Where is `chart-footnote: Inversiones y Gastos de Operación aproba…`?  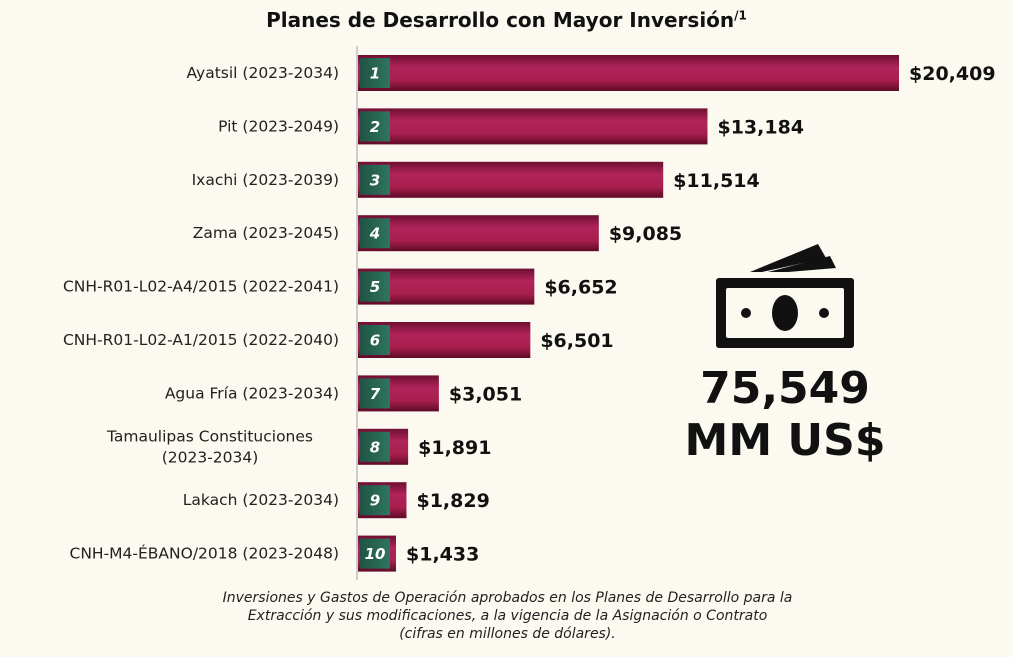
chart-footnote: Inversiones y Gastos de Operación aproba… is located at coordinates (507, 616).